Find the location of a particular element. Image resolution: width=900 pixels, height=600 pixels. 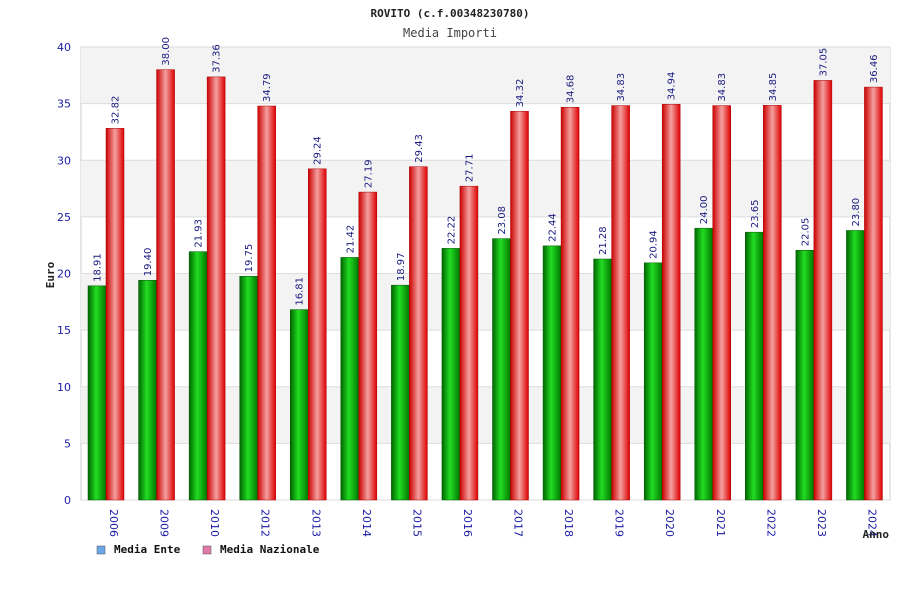

y-tick-label: 20 is located at coordinates (64, 274).